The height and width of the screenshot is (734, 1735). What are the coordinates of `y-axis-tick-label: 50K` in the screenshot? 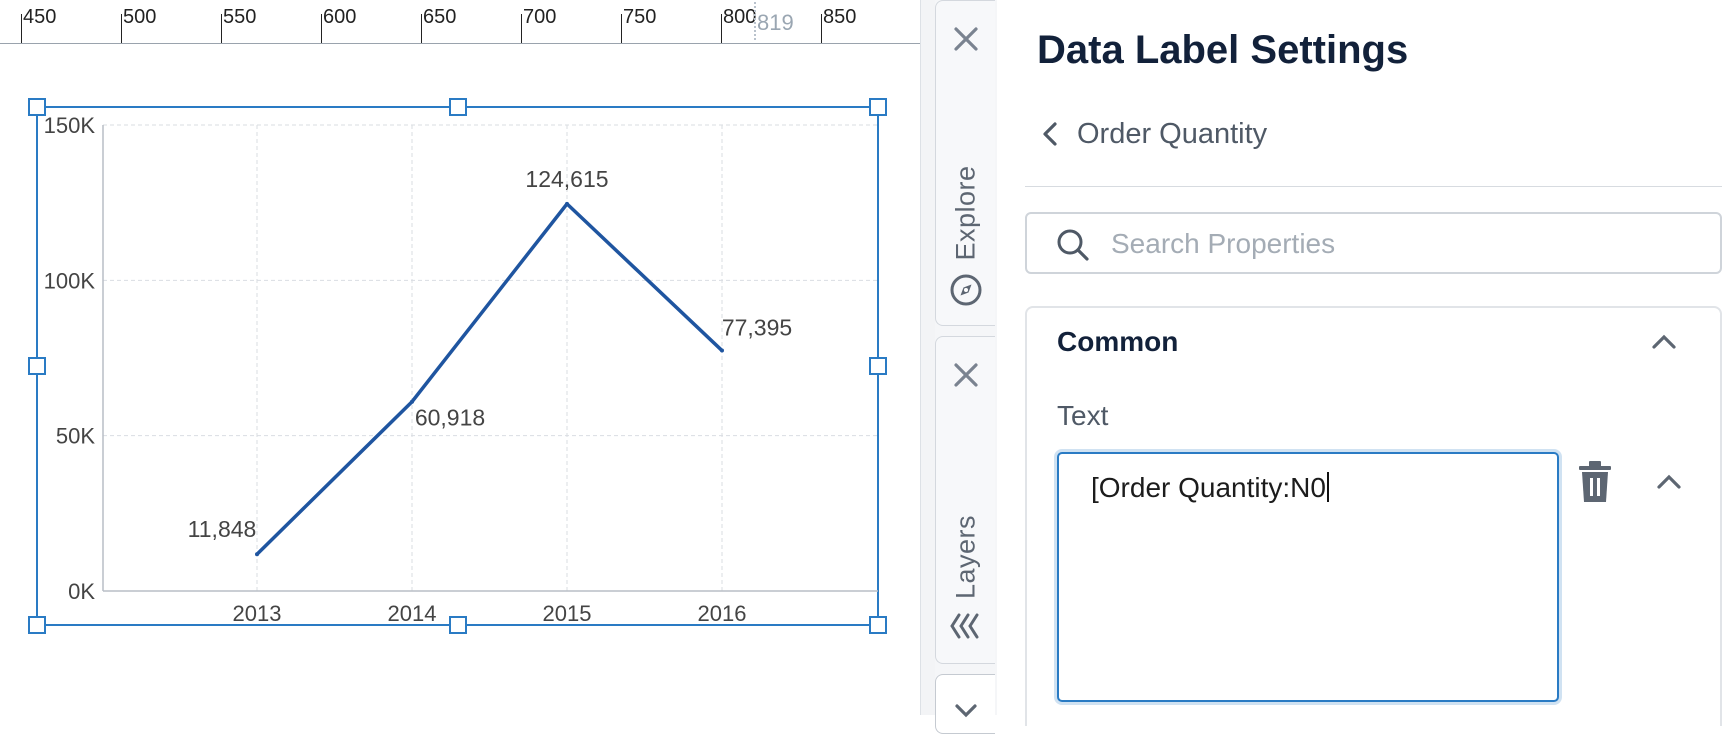 It's located at (75, 436).